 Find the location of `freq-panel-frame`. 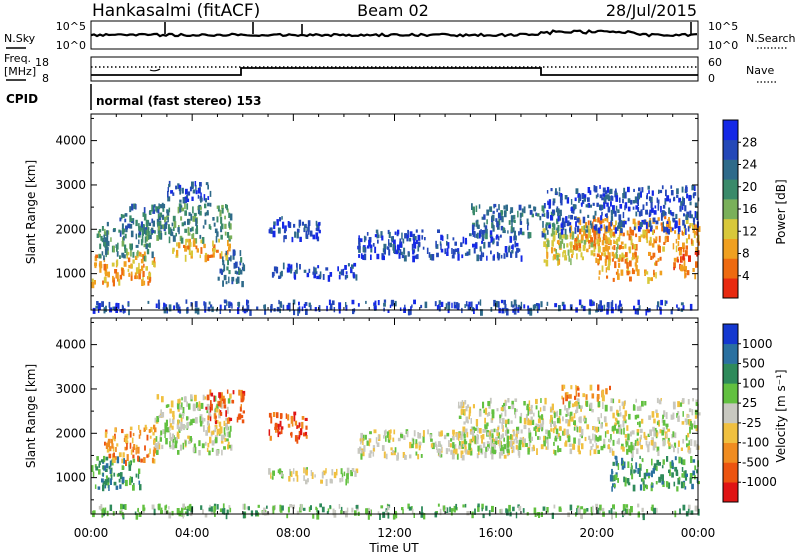

freq-panel-frame is located at coordinates (394, 69).